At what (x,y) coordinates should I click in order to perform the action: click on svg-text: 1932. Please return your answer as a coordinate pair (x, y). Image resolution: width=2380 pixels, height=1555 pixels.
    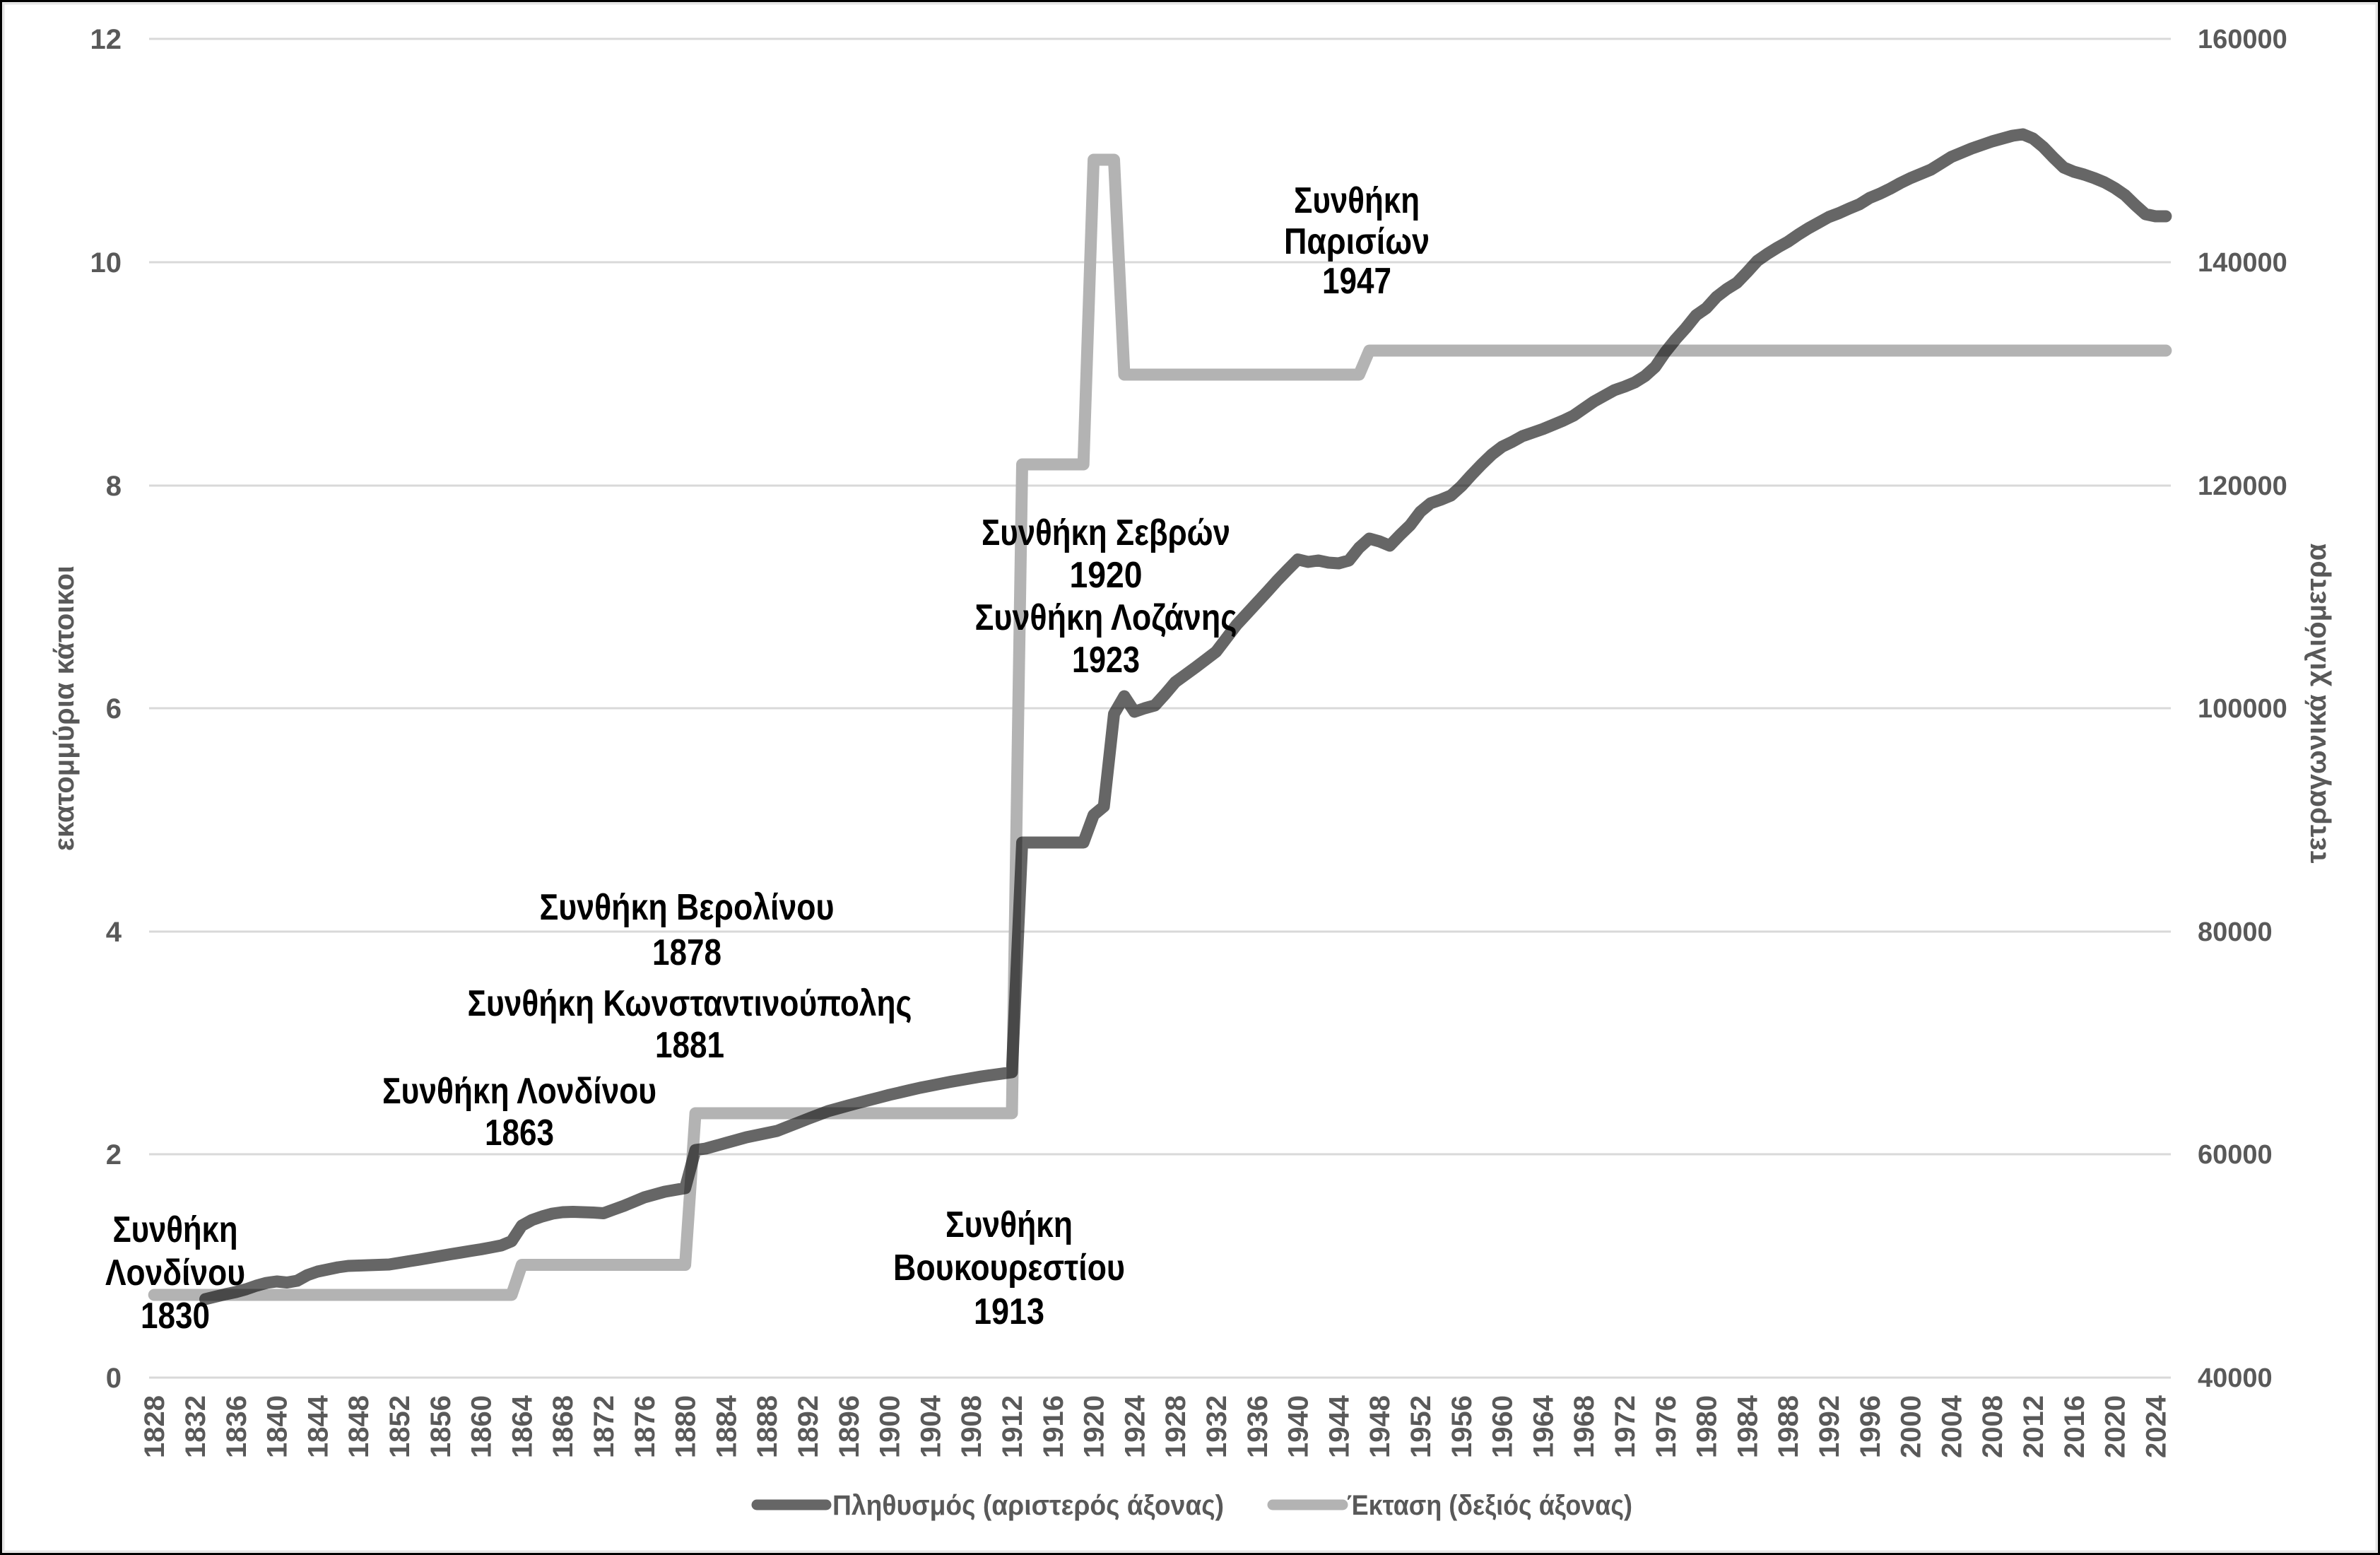
    Looking at the image, I should click on (1217, 1426).